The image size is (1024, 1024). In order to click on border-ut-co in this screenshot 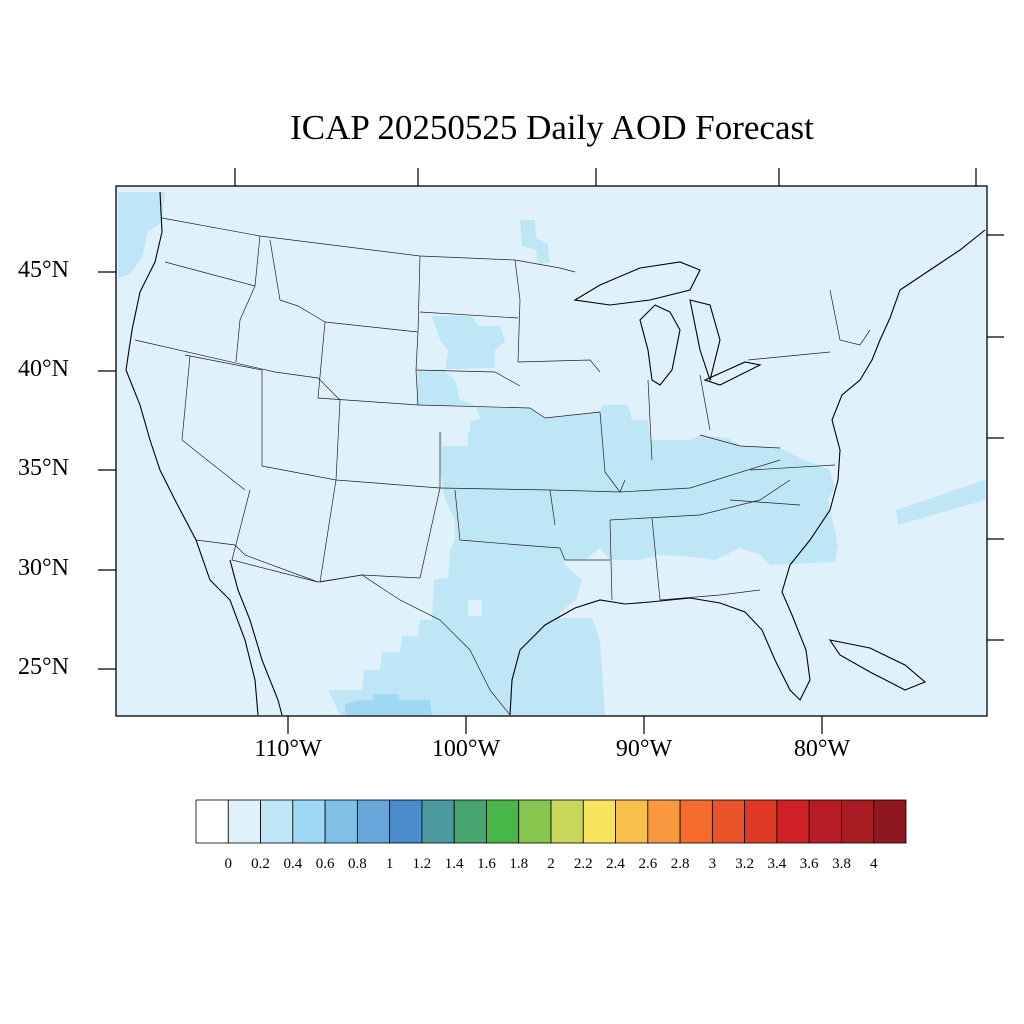, I will do `click(307, 426)`.